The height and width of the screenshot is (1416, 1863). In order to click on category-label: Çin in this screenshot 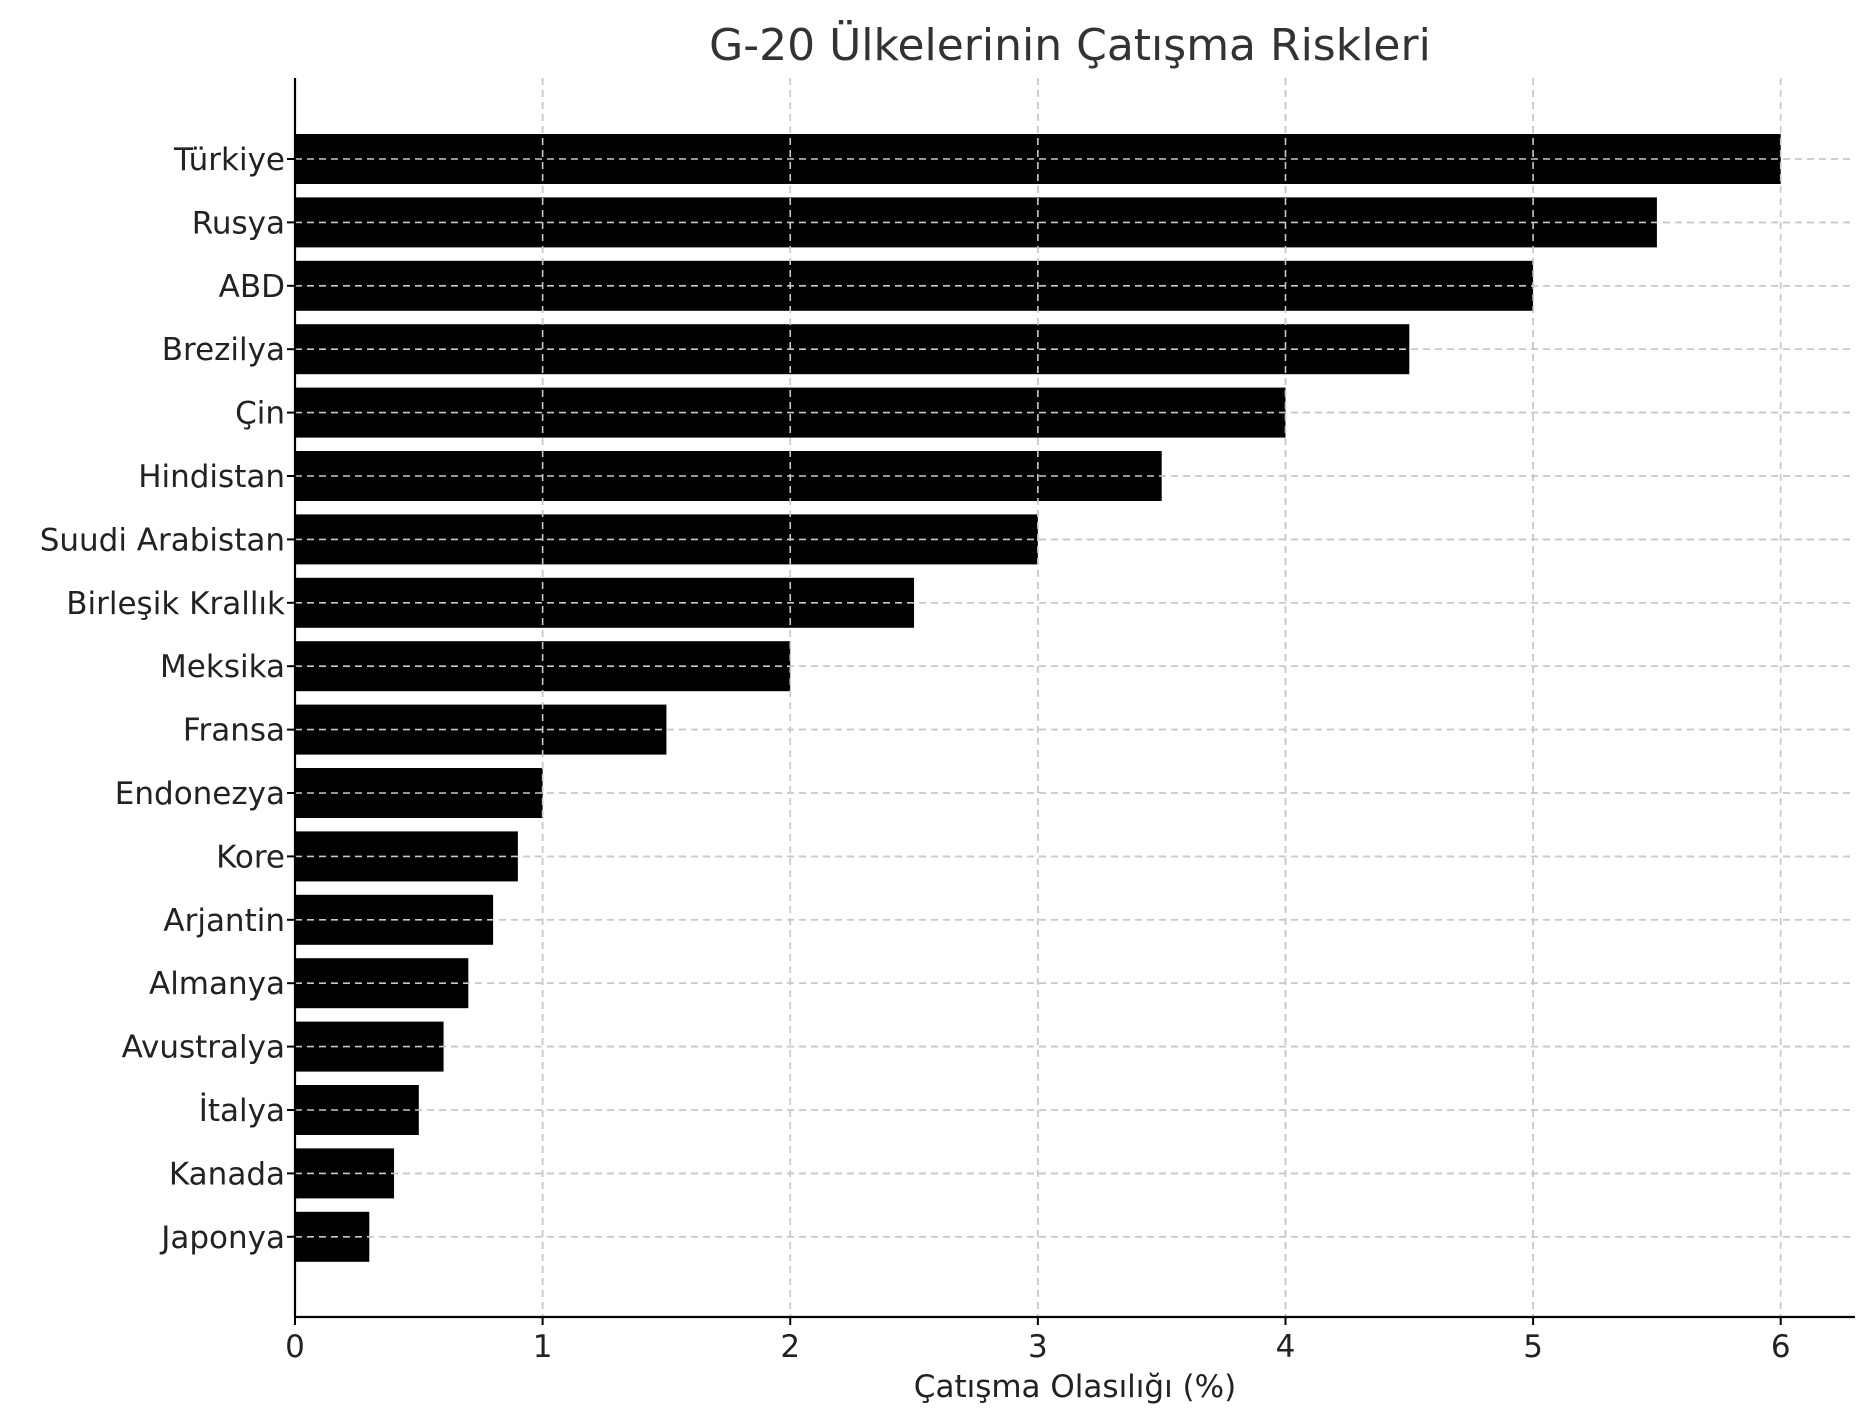, I will do `click(260, 414)`.